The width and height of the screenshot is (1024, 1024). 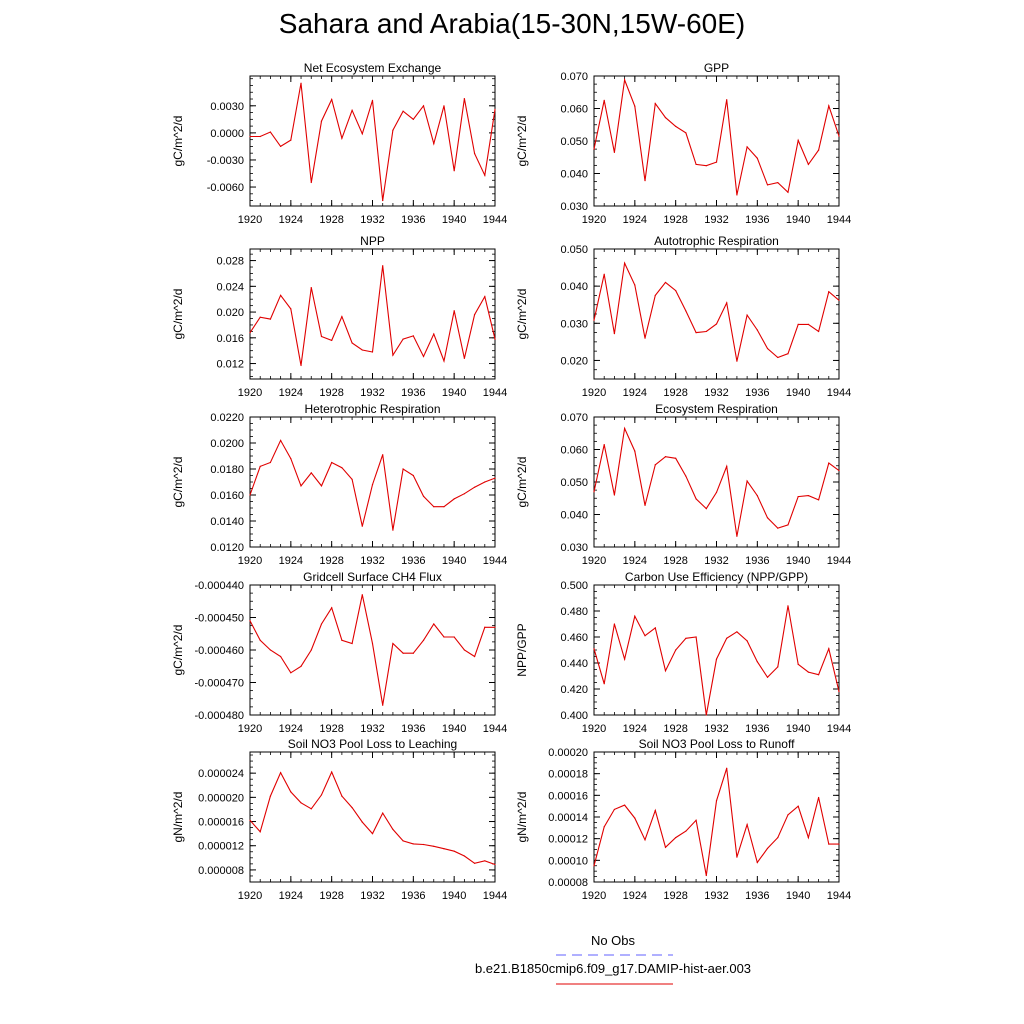 What do you see at coordinates (372, 744) in the screenshot?
I see `panel-title: Soil NO3 Pool Loss to Leaching` at bounding box center [372, 744].